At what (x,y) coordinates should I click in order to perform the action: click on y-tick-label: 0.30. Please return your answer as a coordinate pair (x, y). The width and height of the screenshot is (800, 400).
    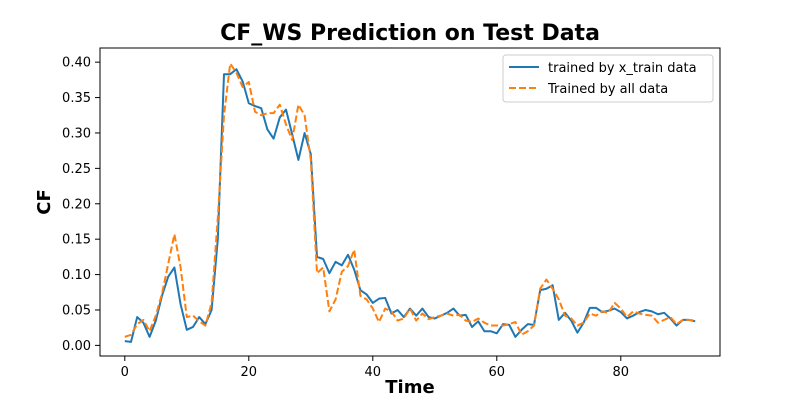
    Looking at the image, I should click on (76, 133).